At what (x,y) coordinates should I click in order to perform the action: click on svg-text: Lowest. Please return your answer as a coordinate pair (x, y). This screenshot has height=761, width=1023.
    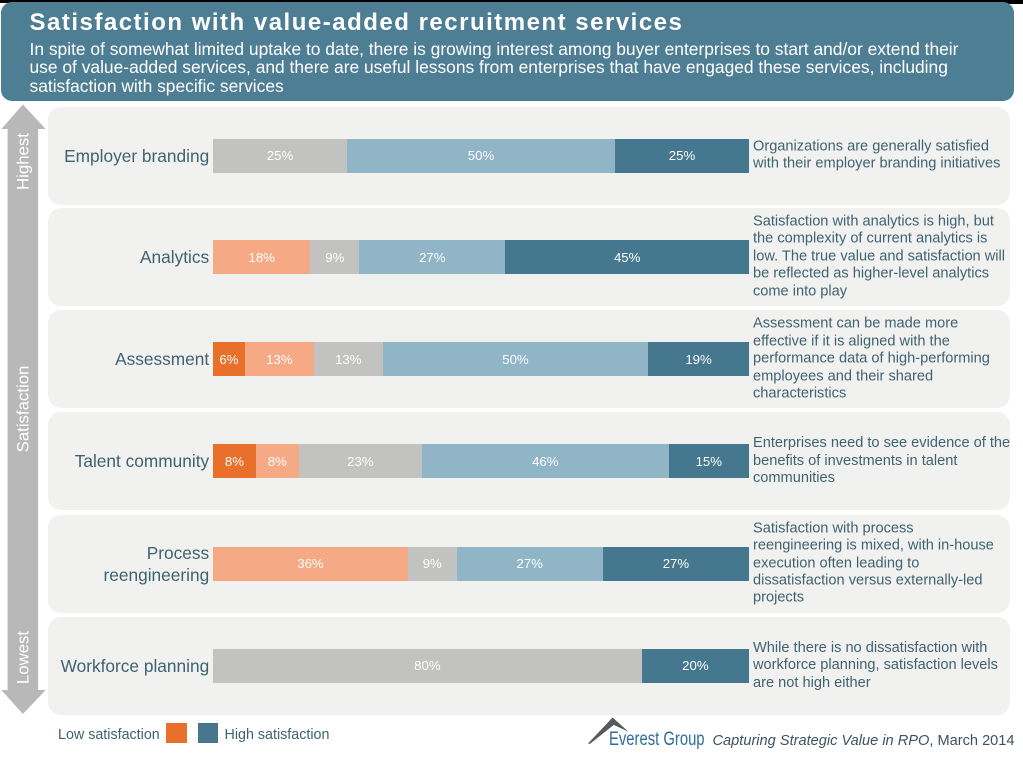
    Looking at the image, I should click on (23, 658).